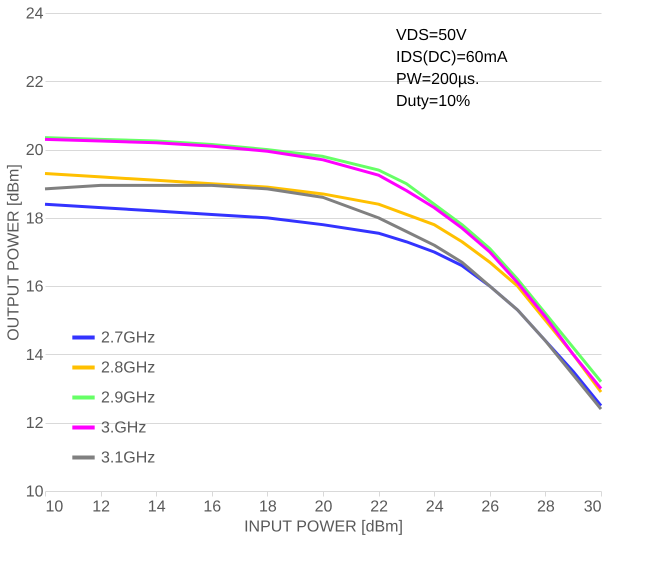 The image size is (661, 563). Describe the element at coordinates (452, 57) in the screenshot. I see `annotation: IDS(DC)=60mA` at that location.